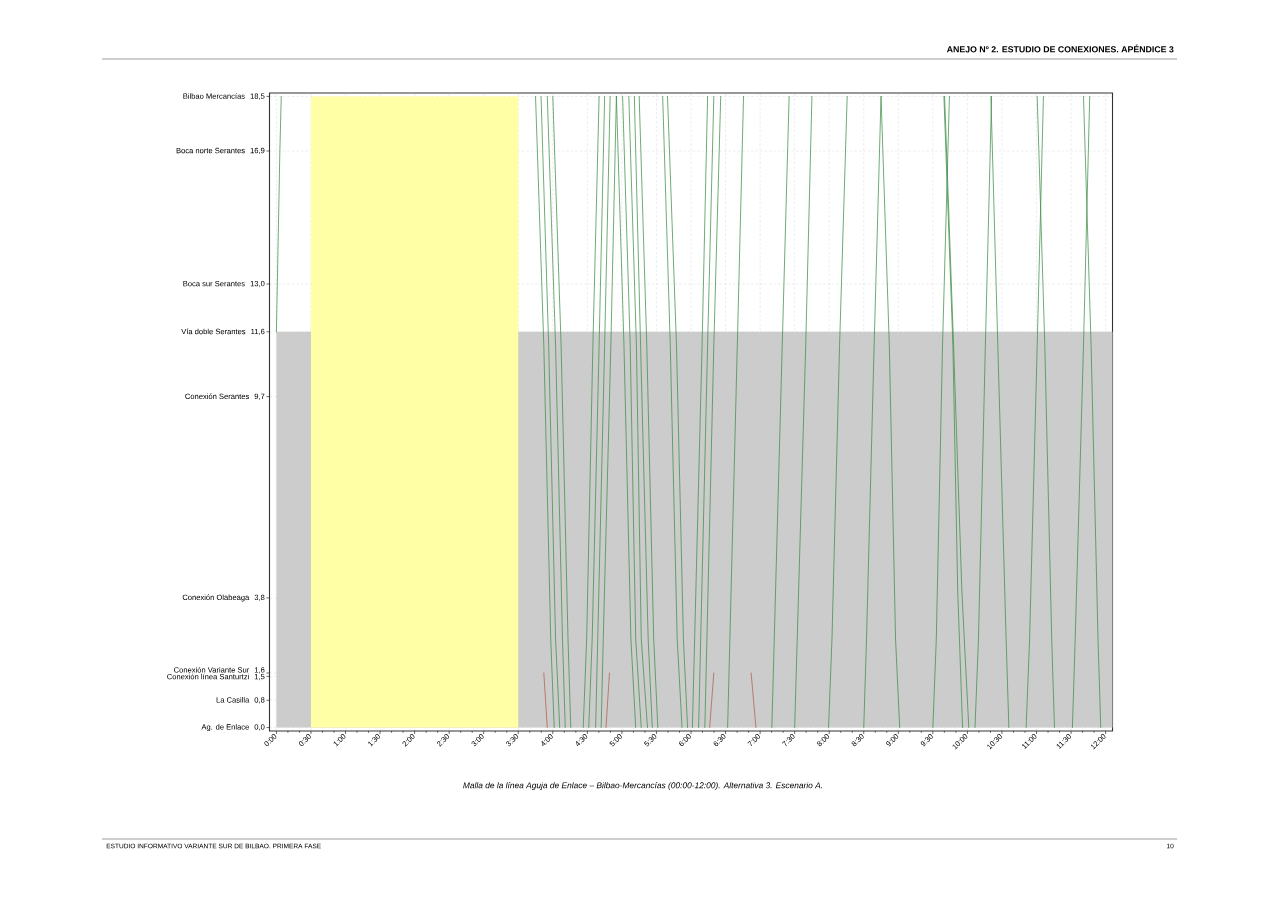 This screenshot has width=1281, height=906. What do you see at coordinates (1060, 48) in the screenshot?
I see `text: ANEJO Nº 2. ESTUDIO DE CONEXIONES. APÉNDICE 3` at bounding box center [1060, 48].